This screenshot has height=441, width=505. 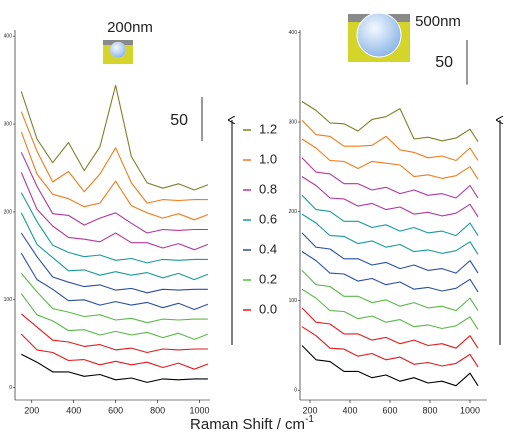 What do you see at coordinates (268, 278) in the screenshot?
I see `legend-label: 0.2` at bounding box center [268, 278].